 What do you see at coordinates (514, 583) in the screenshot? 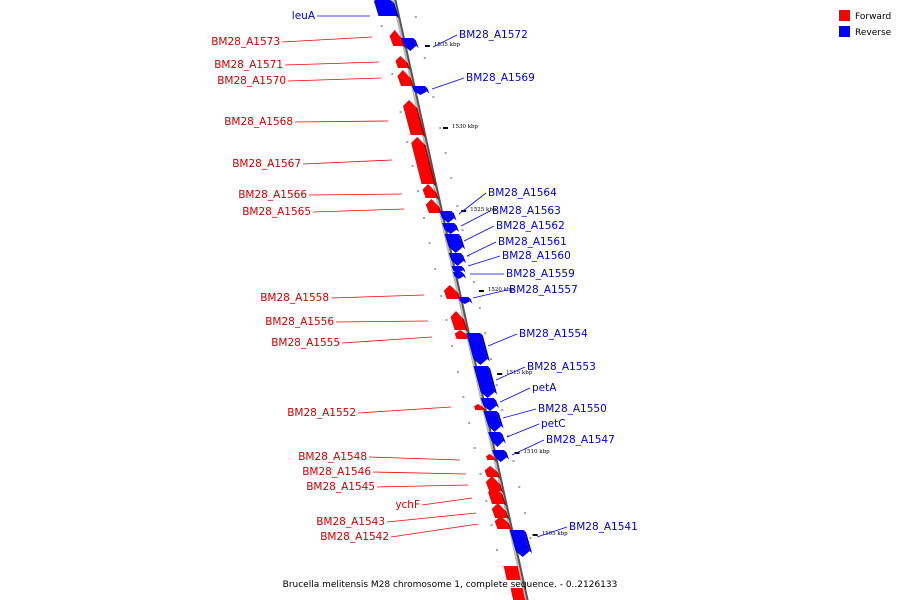
I see `gene-arrow-partial` at bounding box center [514, 583].